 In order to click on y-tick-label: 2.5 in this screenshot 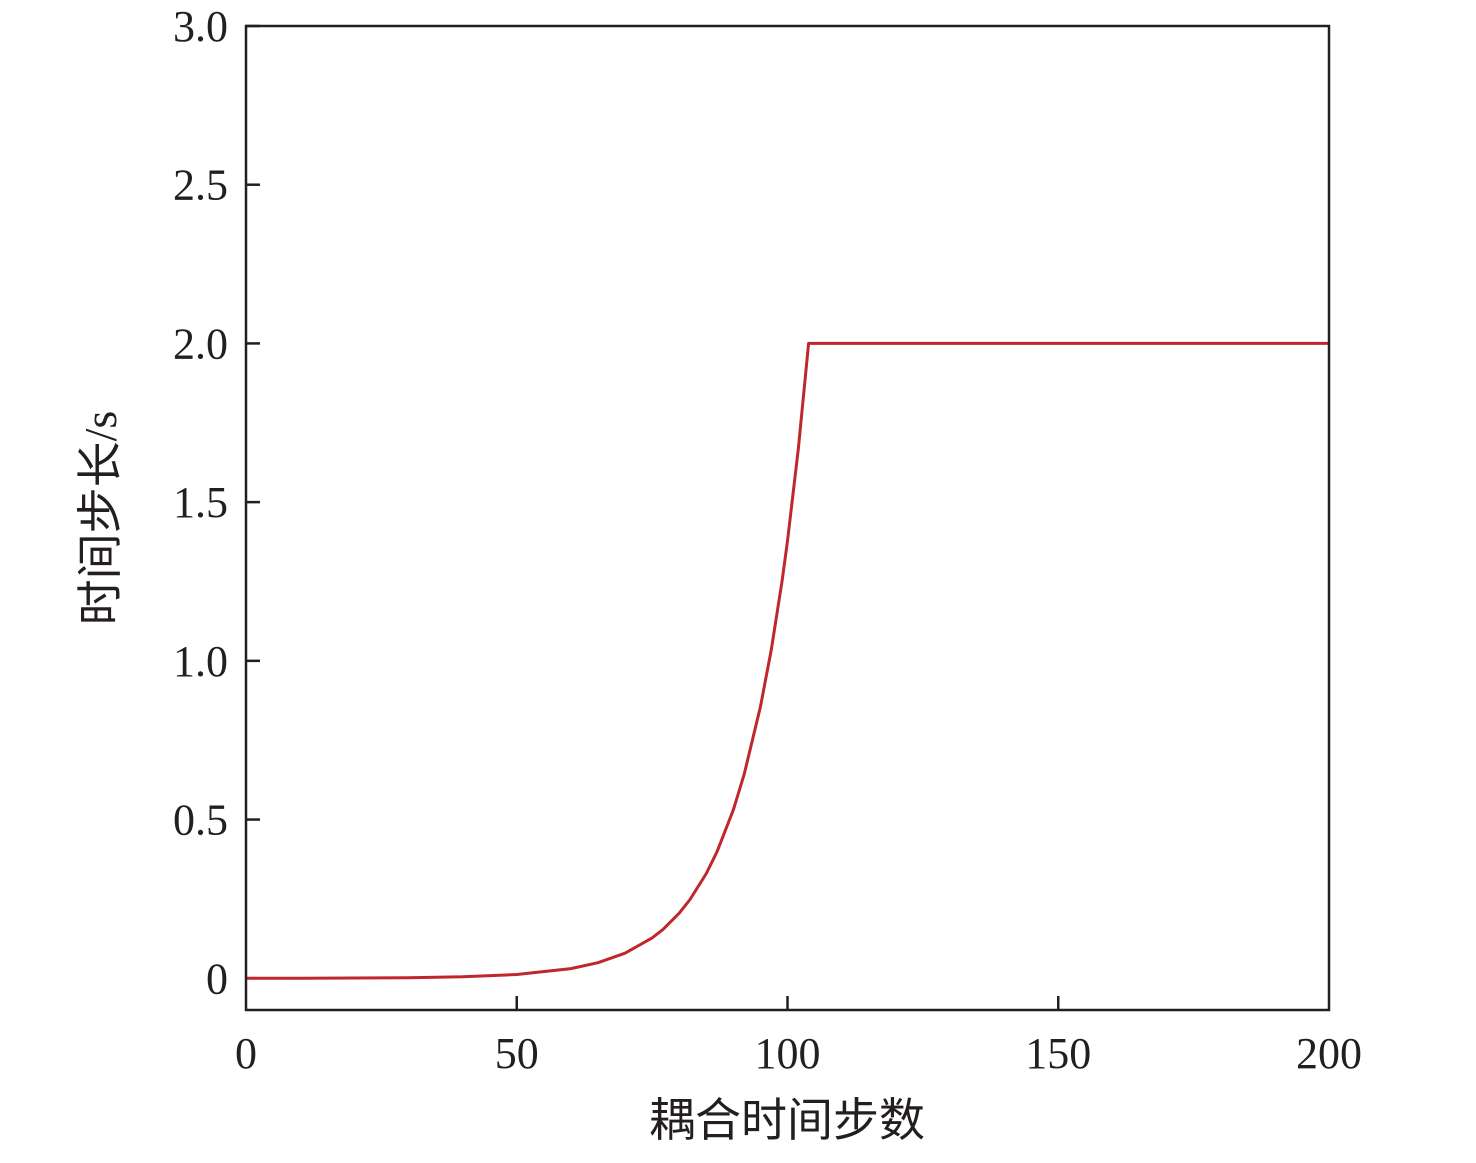, I will do `click(200, 185)`.